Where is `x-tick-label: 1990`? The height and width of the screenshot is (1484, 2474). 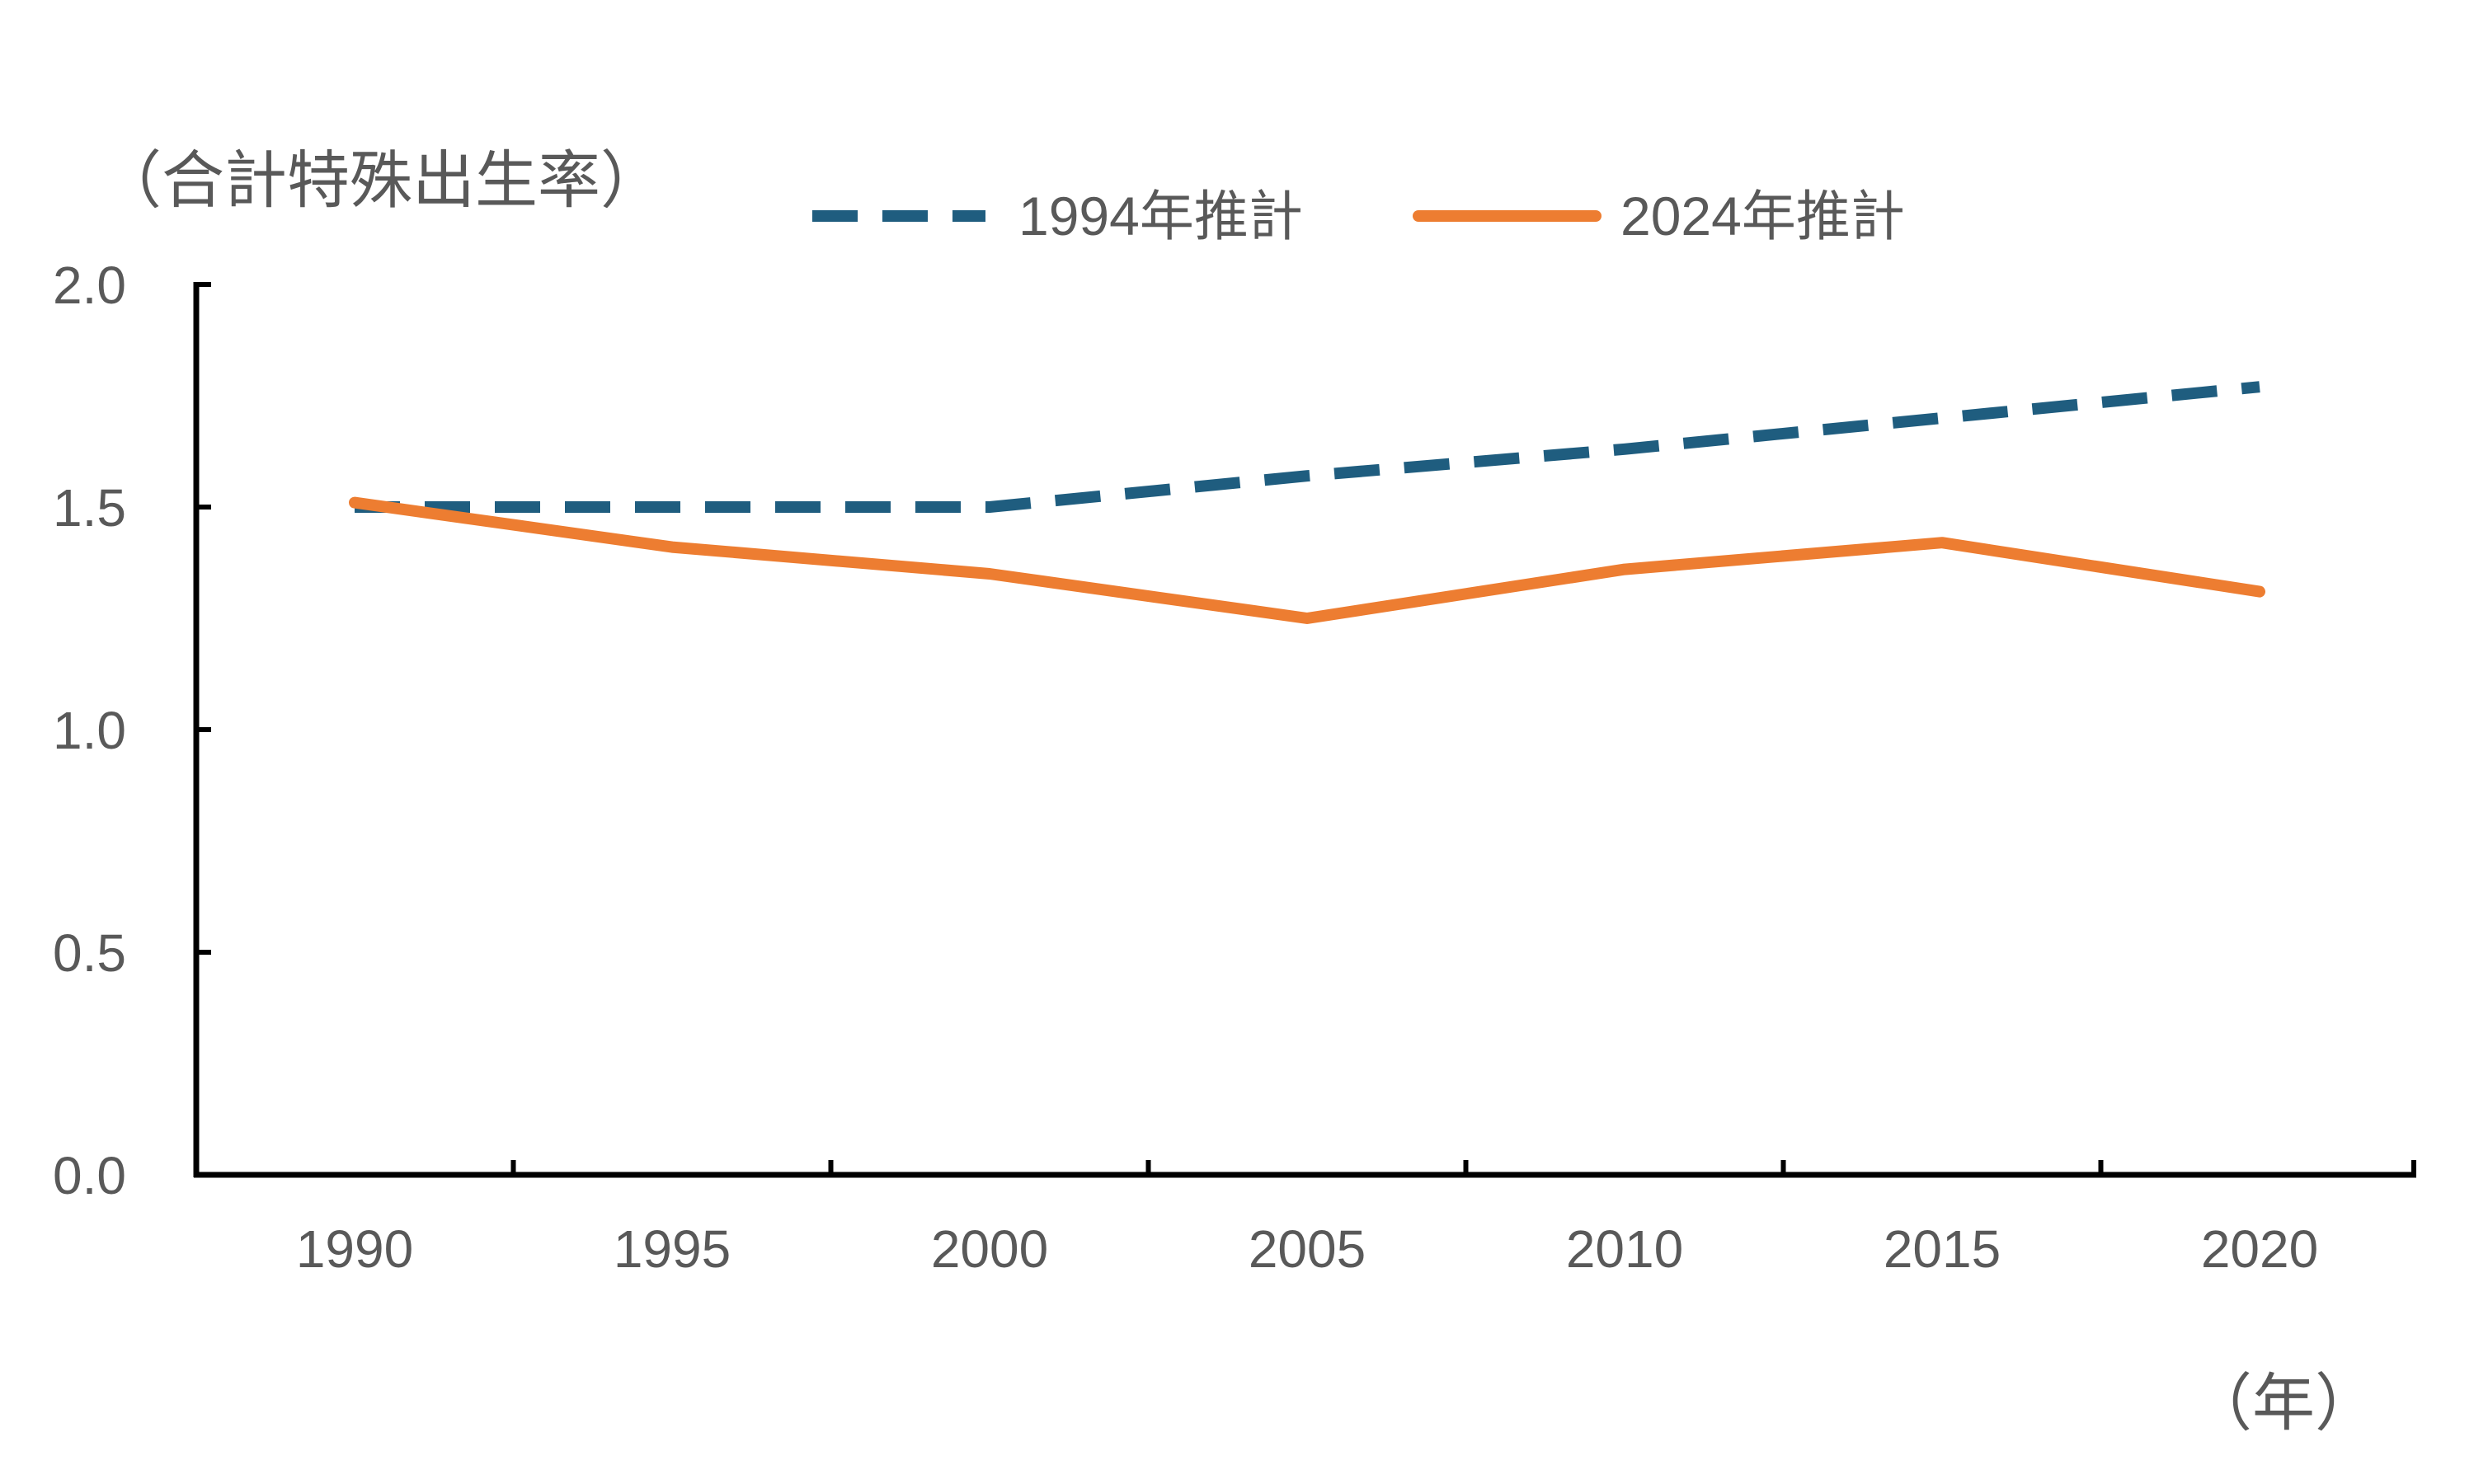 x-tick-label: 1990 is located at coordinates (354, 1249).